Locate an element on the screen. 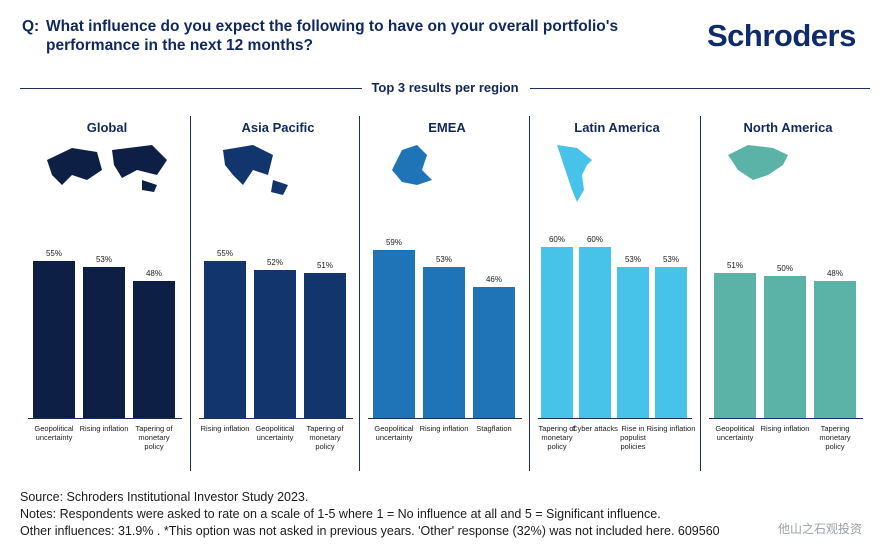 The width and height of the screenshot is (890, 551). bar-value-label: 50% is located at coordinates (784, 268).